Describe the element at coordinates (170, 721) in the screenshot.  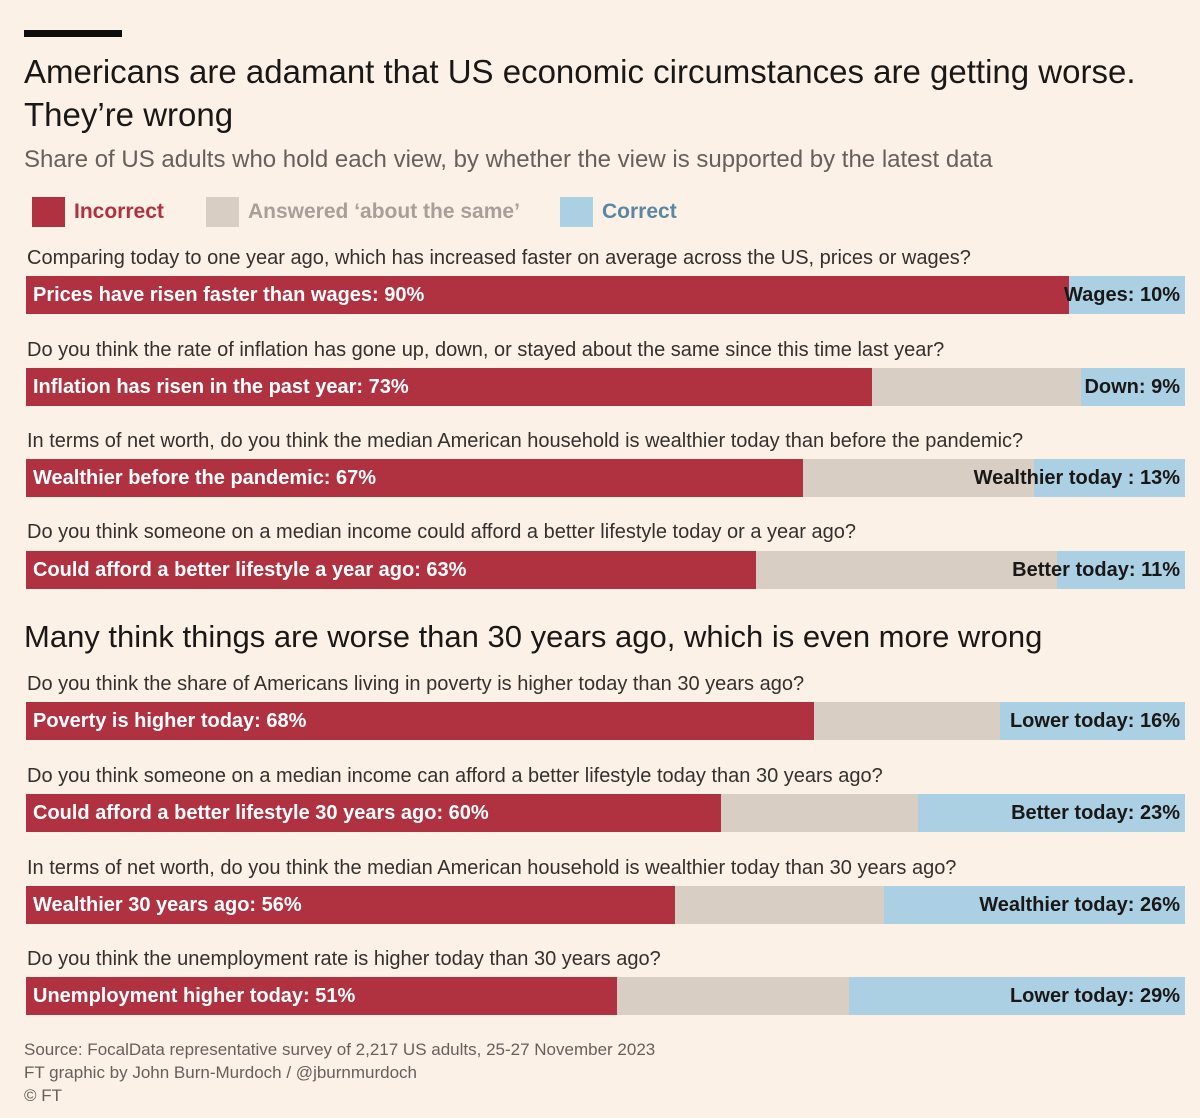
I see `incorrect-value-label: Poverty is higher today: 68%` at that location.